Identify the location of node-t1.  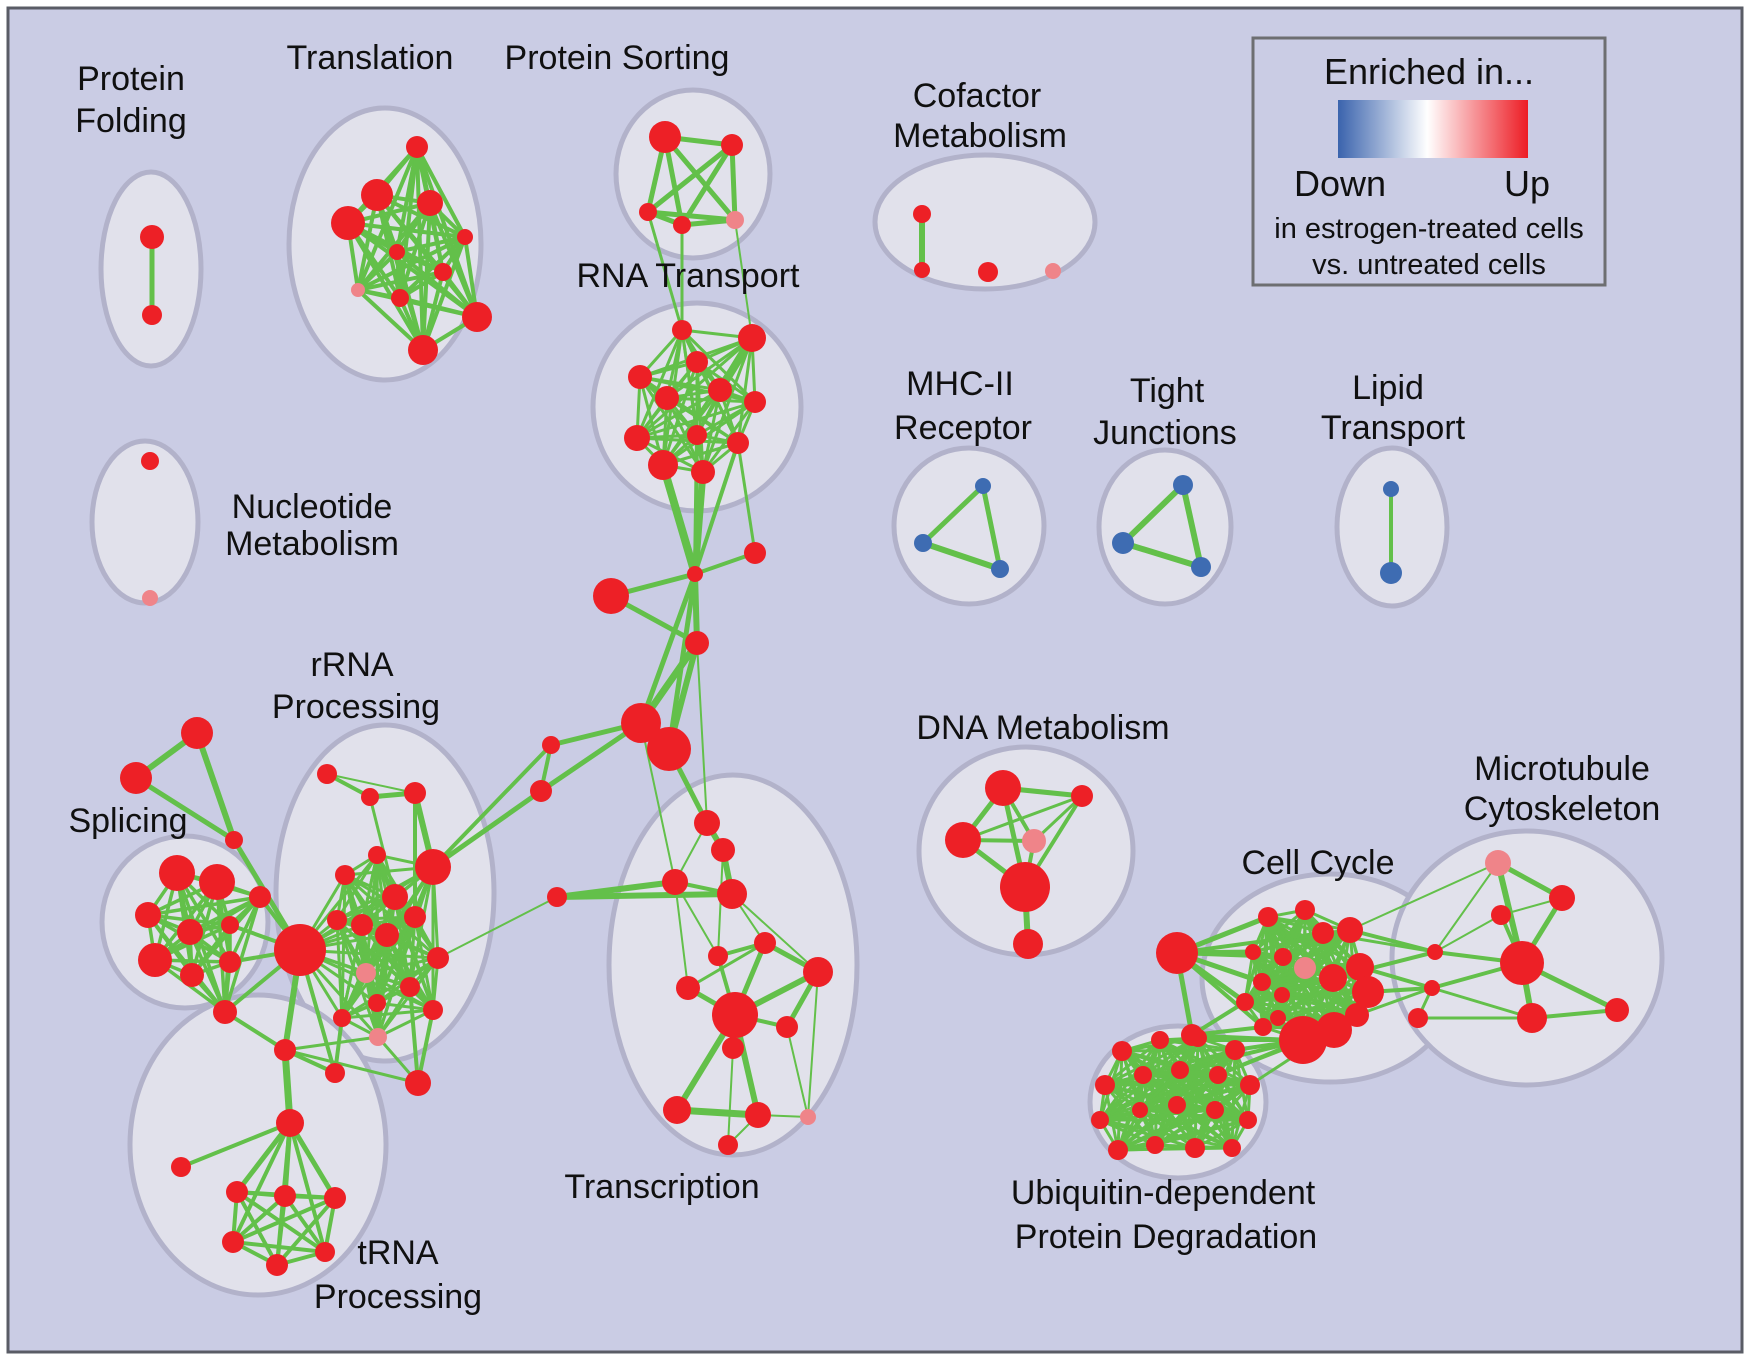
(377, 195).